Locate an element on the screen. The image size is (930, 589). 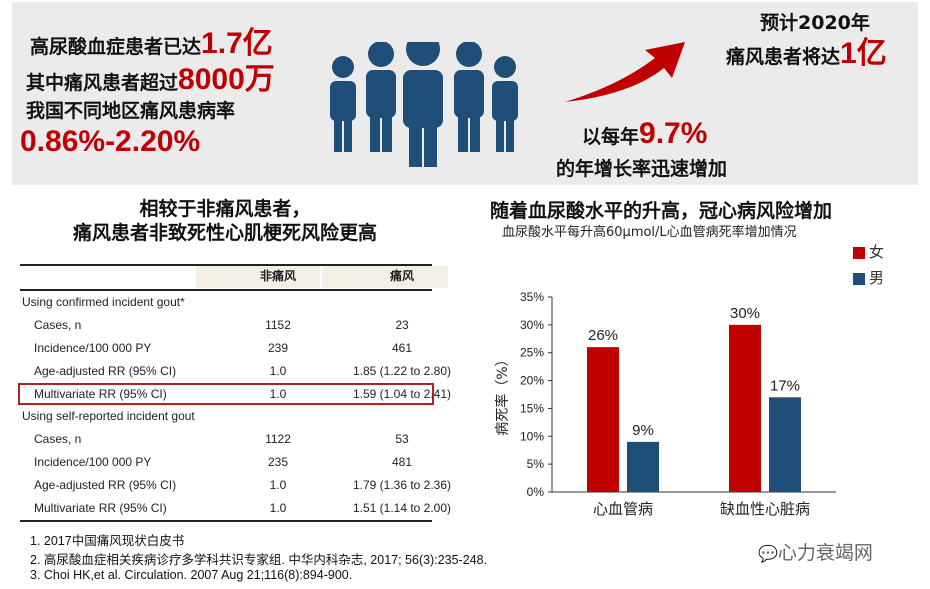
wechat-icon: 💬 is located at coordinates (768, 553).